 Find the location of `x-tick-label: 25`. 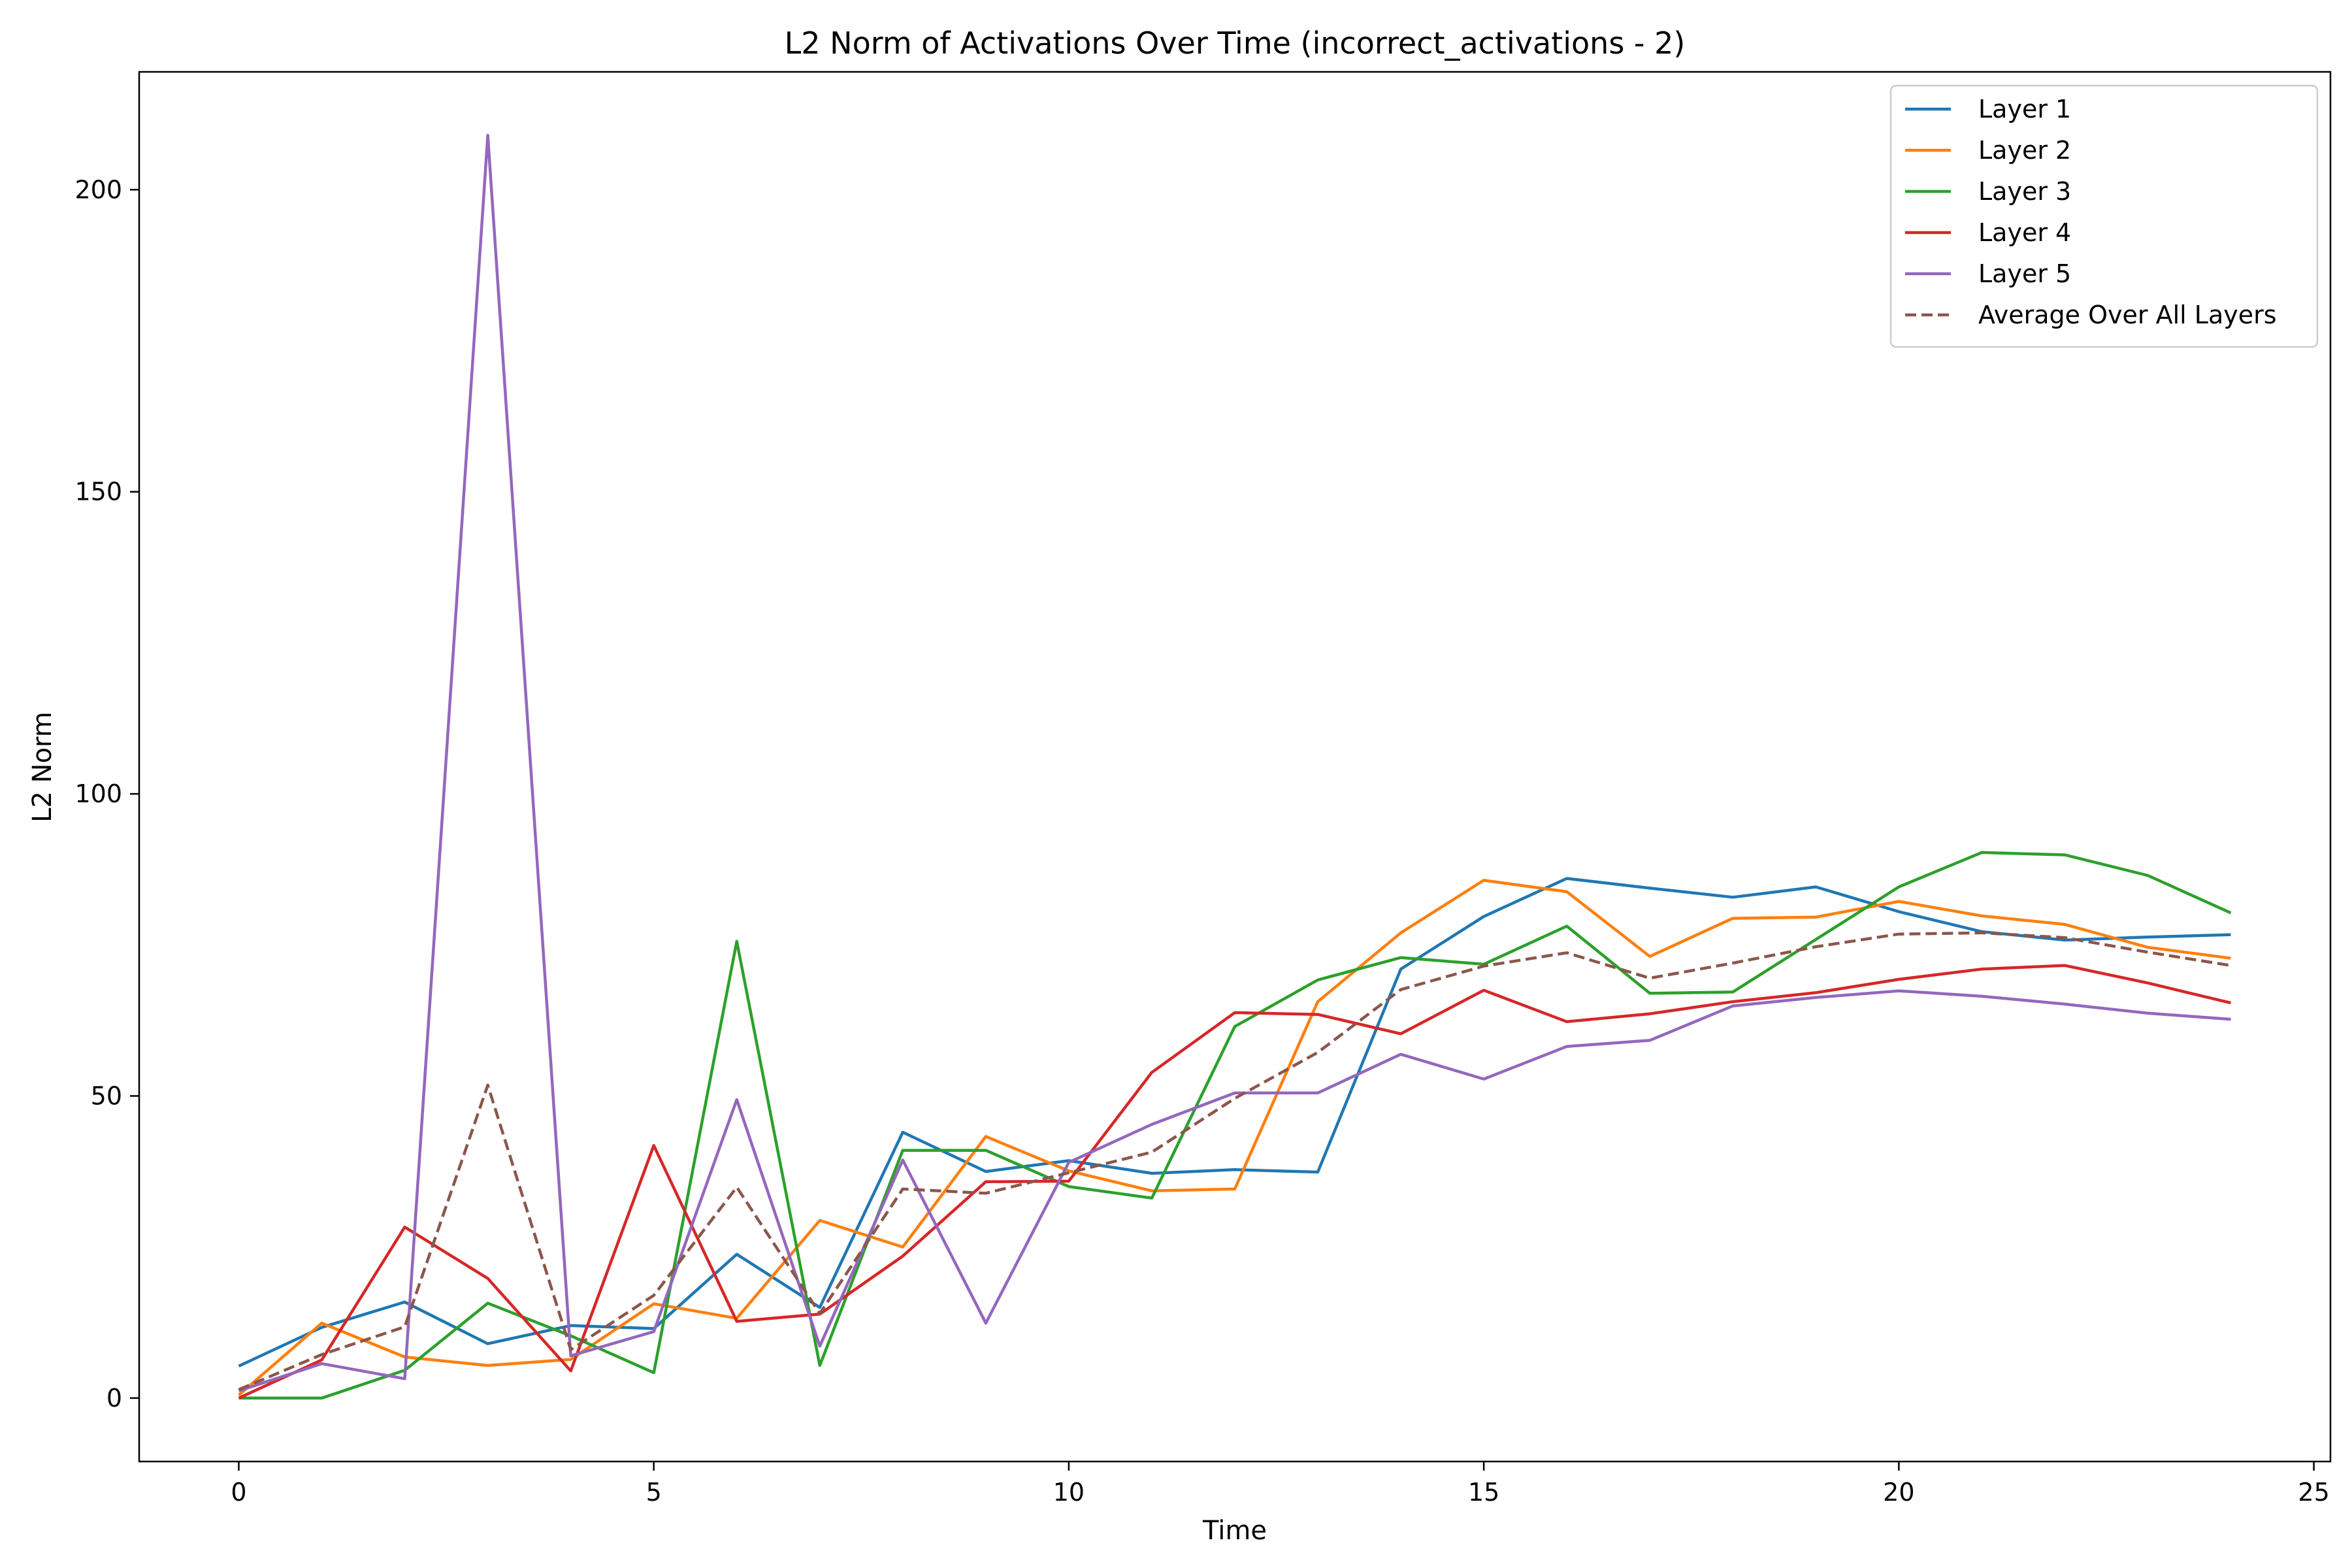

x-tick-label: 25 is located at coordinates (2313, 1492).